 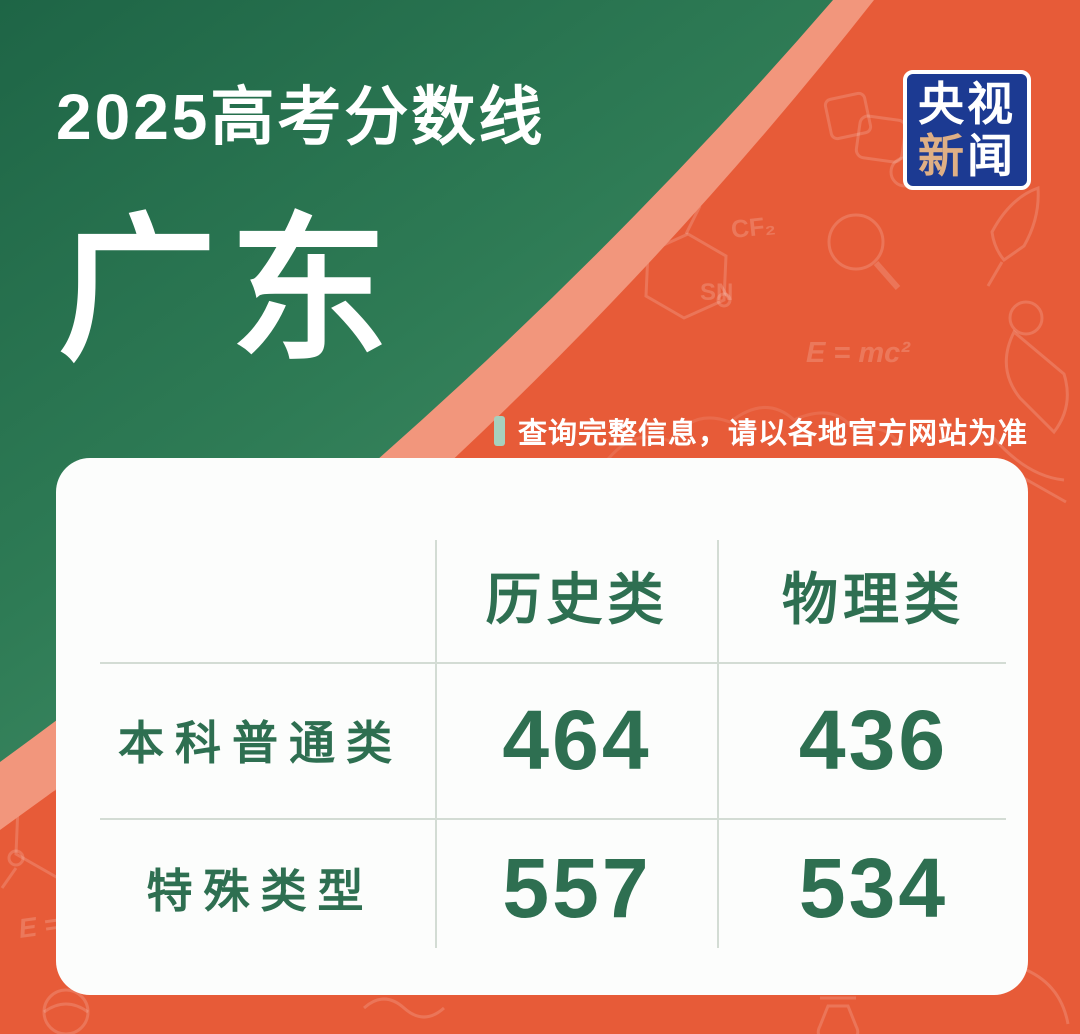 What do you see at coordinates (724, 300) in the screenshot?
I see `doodle-molecule-node` at bounding box center [724, 300].